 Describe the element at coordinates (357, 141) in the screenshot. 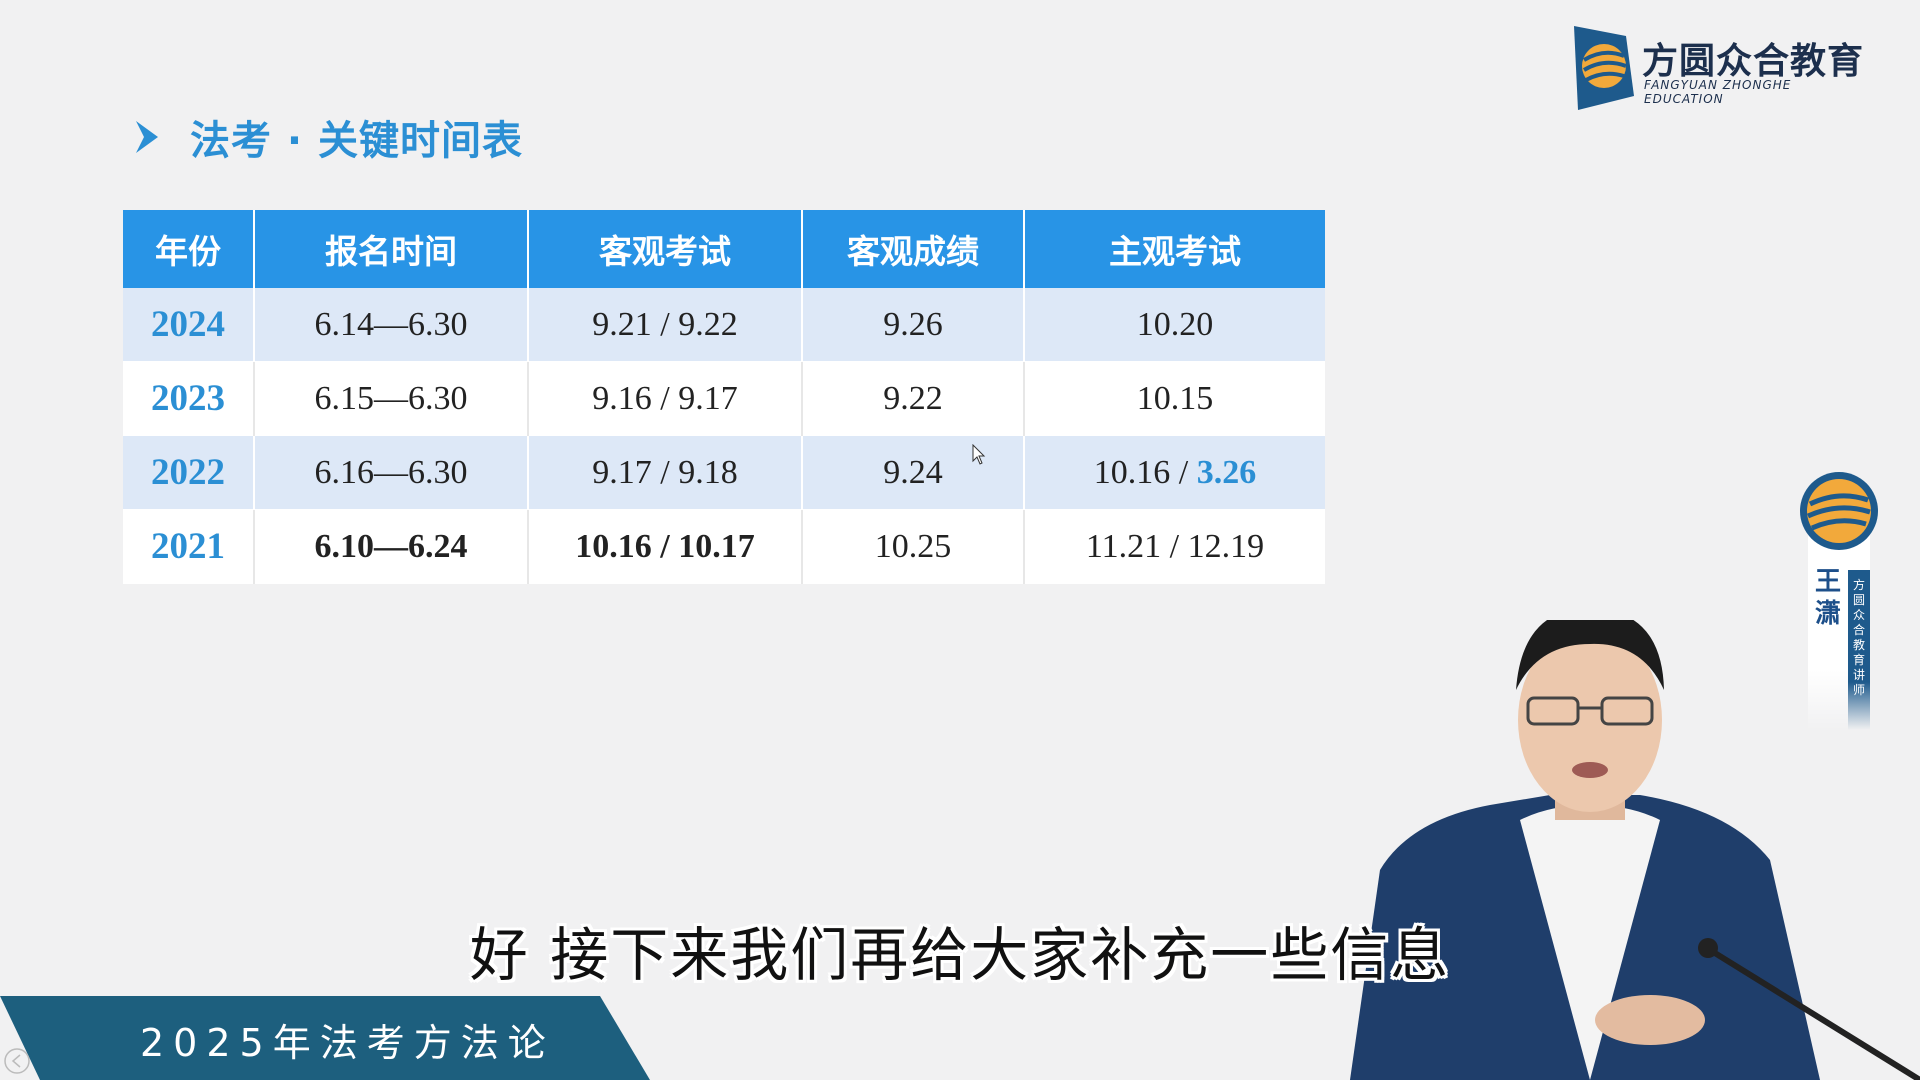

I see `slide-title: 法考 · 关键时间表` at that location.